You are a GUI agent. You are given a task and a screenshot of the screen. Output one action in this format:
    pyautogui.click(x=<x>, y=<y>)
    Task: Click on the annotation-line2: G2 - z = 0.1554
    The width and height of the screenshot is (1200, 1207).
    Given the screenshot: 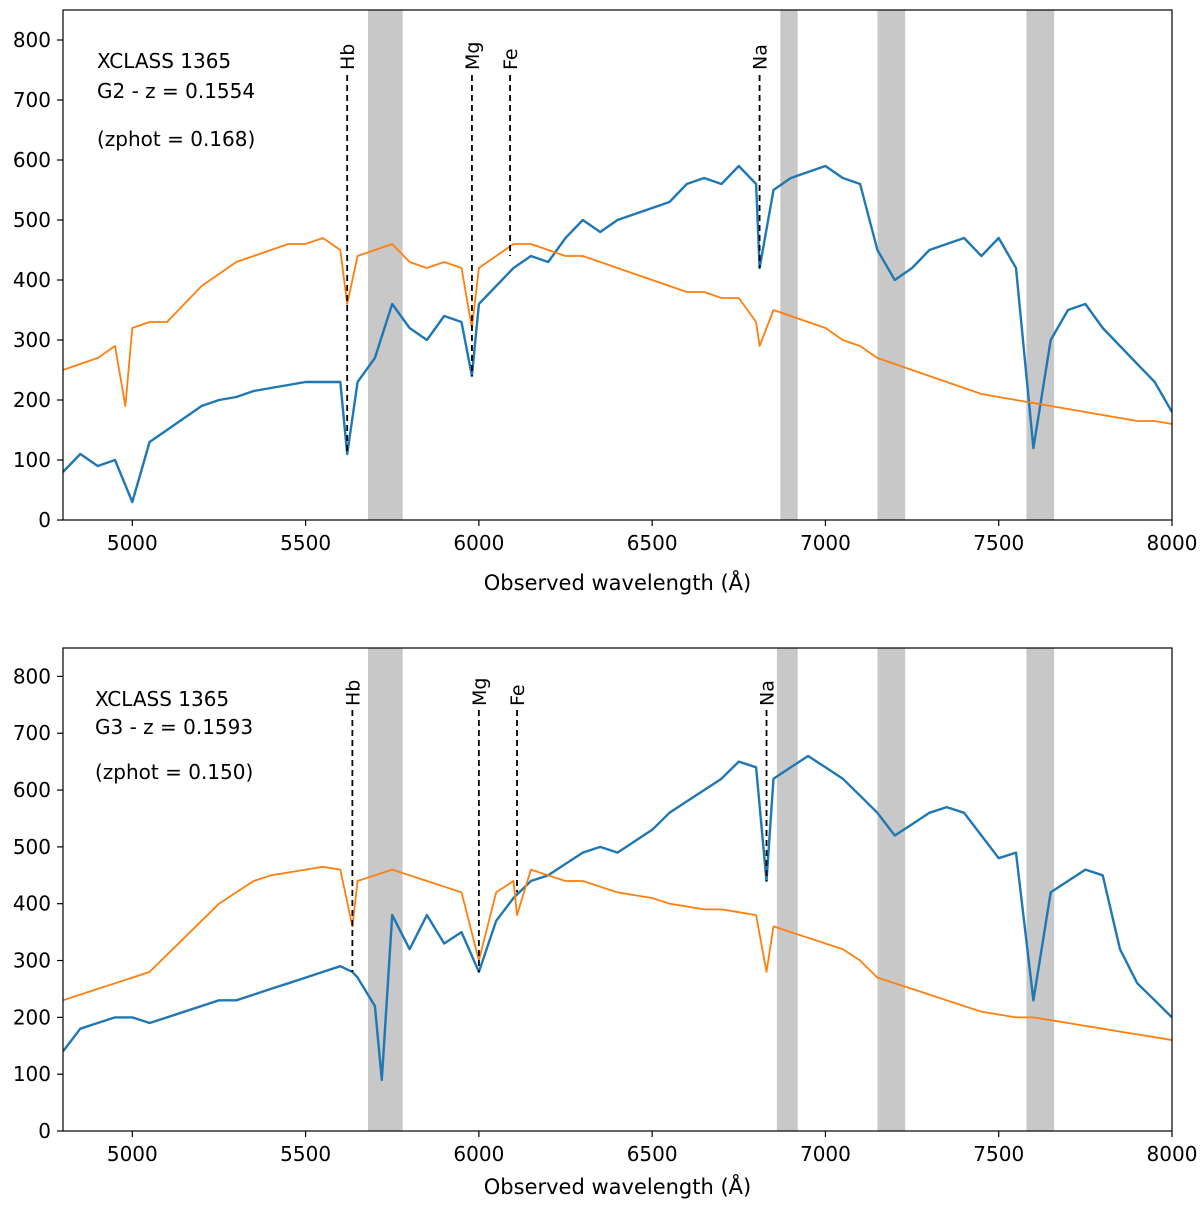 What is the action you would take?
    pyautogui.click(x=176, y=91)
    